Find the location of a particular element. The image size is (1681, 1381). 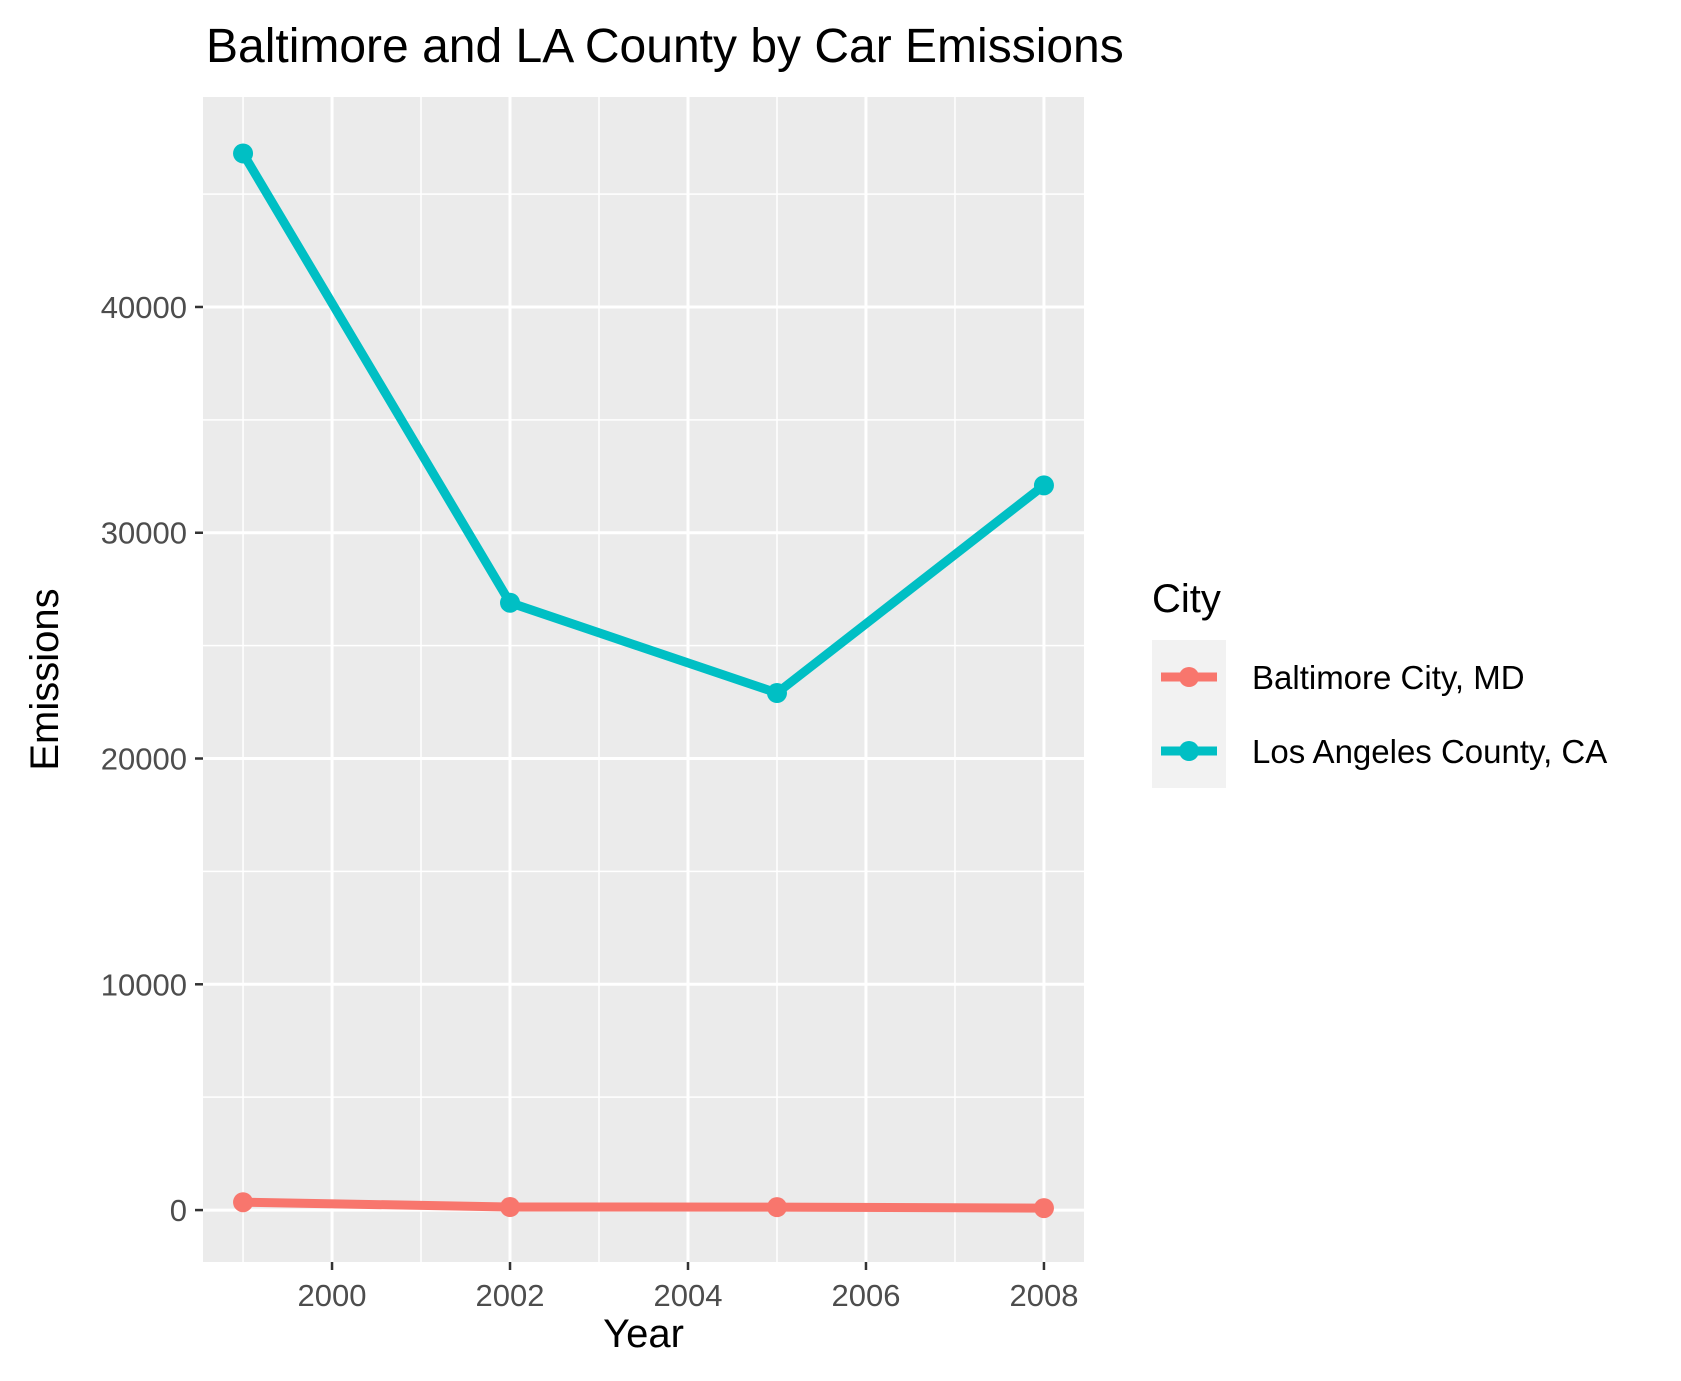

x-axis: 2000 2002 2004 2006 2008 is located at coordinates (688, 1287).